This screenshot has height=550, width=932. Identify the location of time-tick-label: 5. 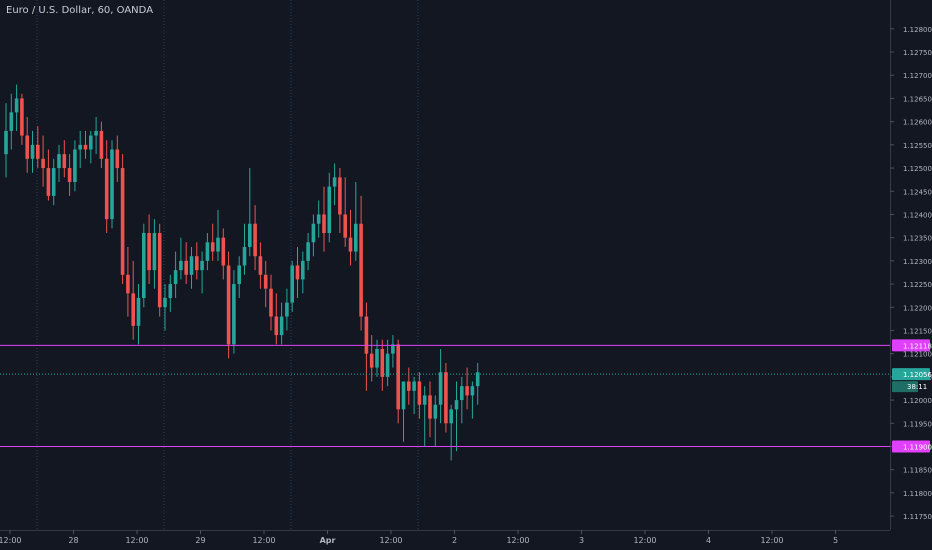
(835, 540).